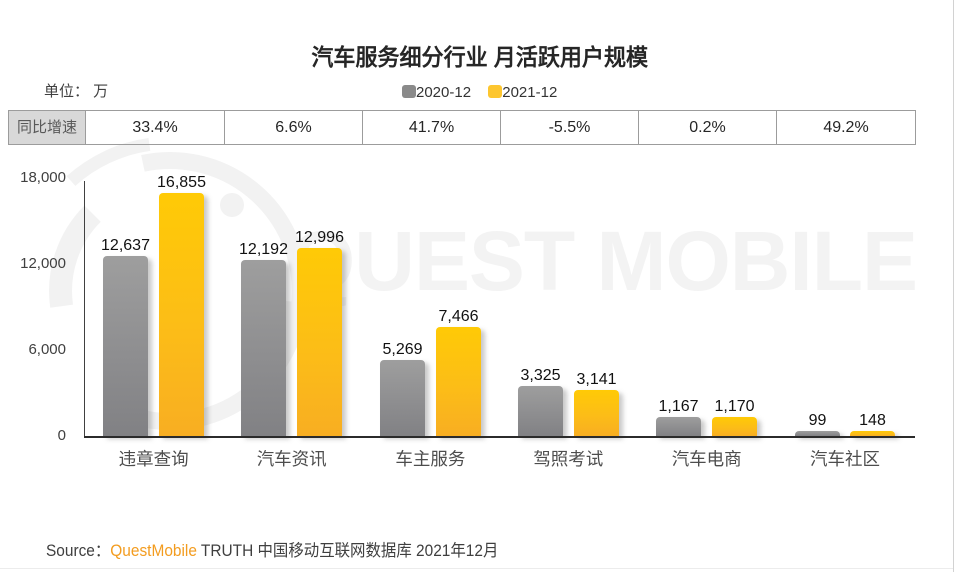 This screenshot has height=572, width=960. Describe the element at coordinates (604, 261) in the screenshot. I see `svg-text: QUEST MOBILE` at that location.